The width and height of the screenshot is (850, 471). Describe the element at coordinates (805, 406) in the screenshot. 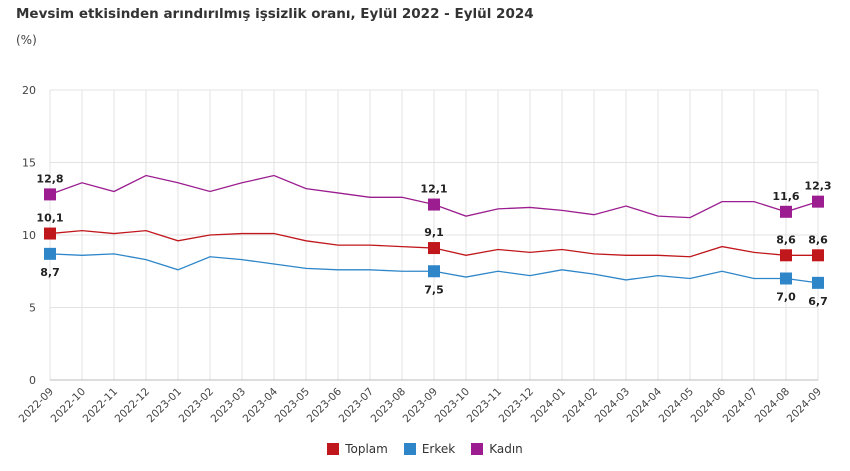

I see `x-tick-label: 2024-09` at that location.